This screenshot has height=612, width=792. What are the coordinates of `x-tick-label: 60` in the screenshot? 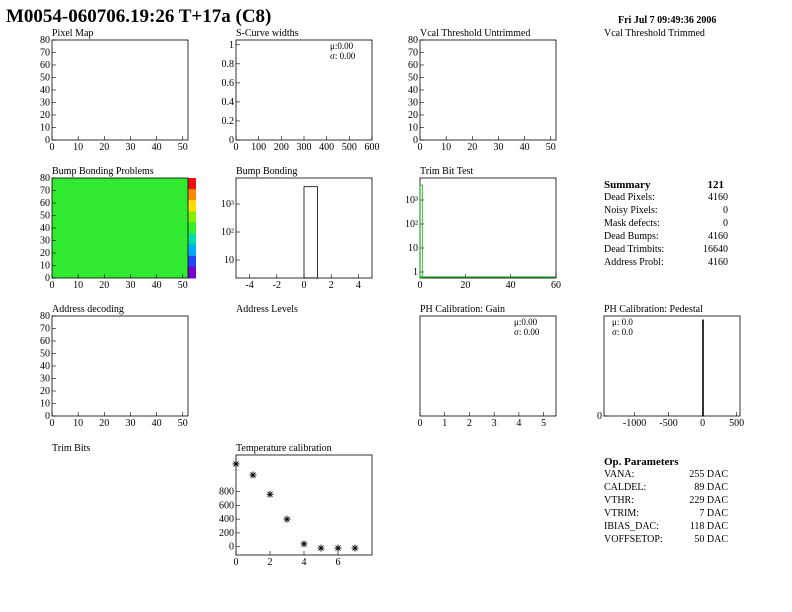 It's located at (556, 285).